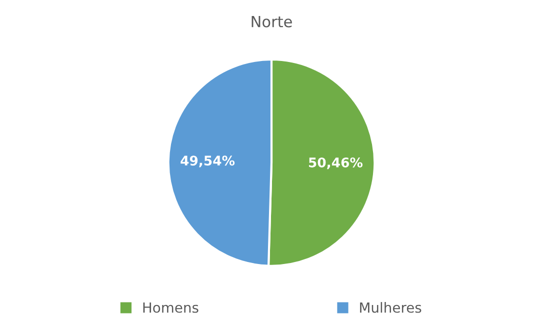  I want to click on legend-label: Mulheres, so click(391, 307).